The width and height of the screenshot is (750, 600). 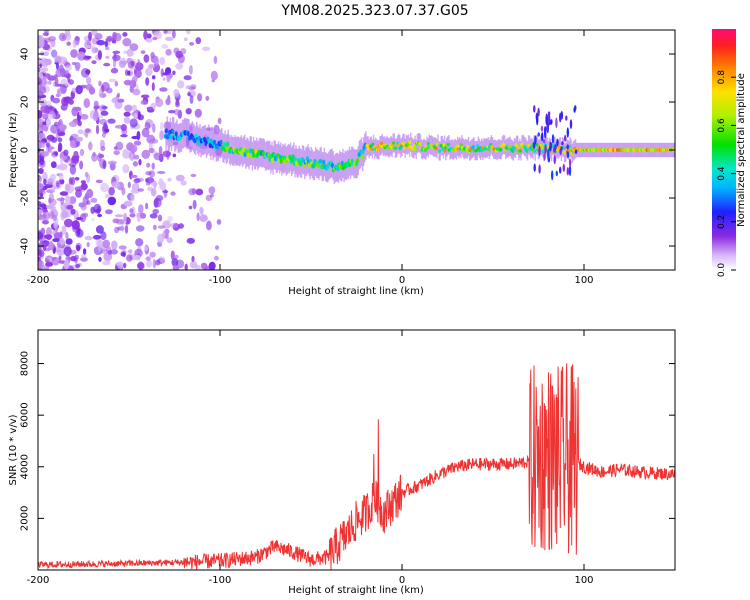 What do you see at coordinates (583, 580) in the screenshot?
I see `snr-x-tick-label: 100` at bounding box center [583, 580].